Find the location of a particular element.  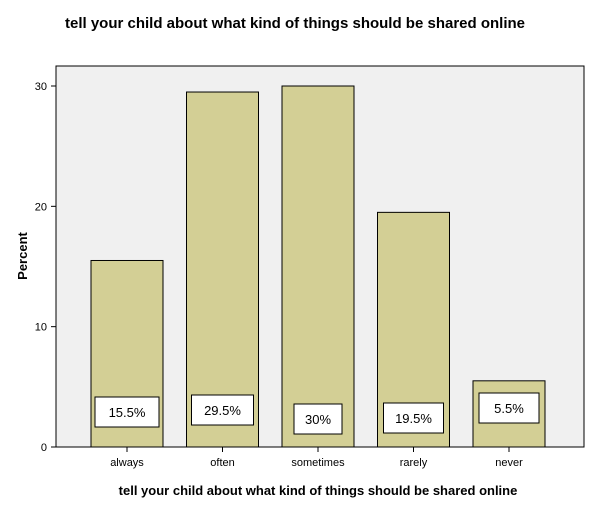

y-tick-label: 30 is located at coordinates (41, 87).